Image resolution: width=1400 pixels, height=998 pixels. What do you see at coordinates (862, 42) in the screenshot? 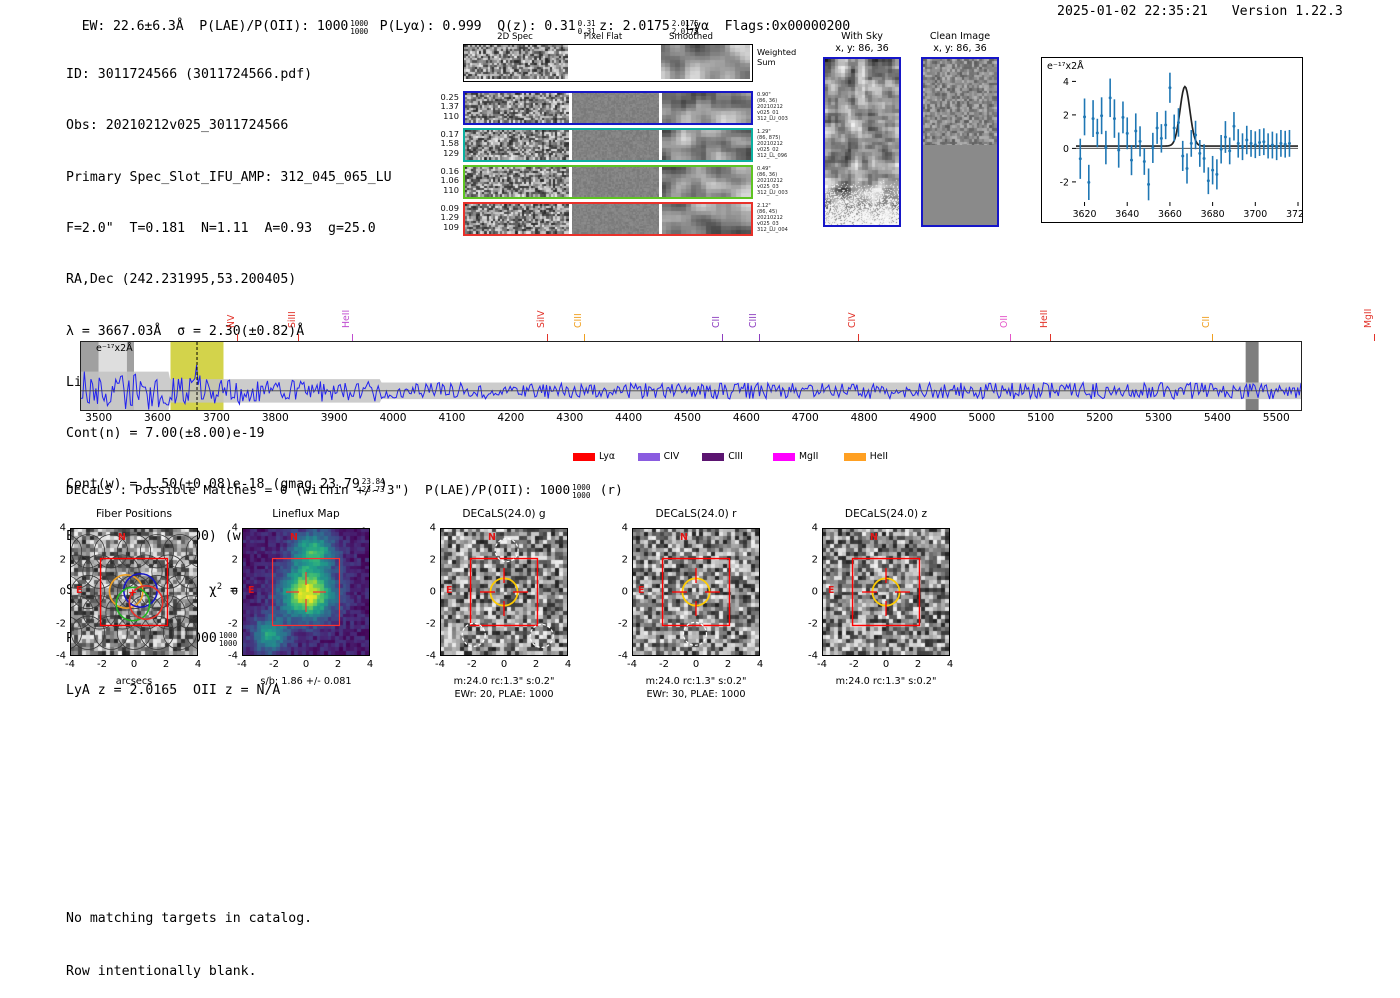
I see `with-sky-title: With Sky x, y: 86, 36` at bounding box center [862, 42].